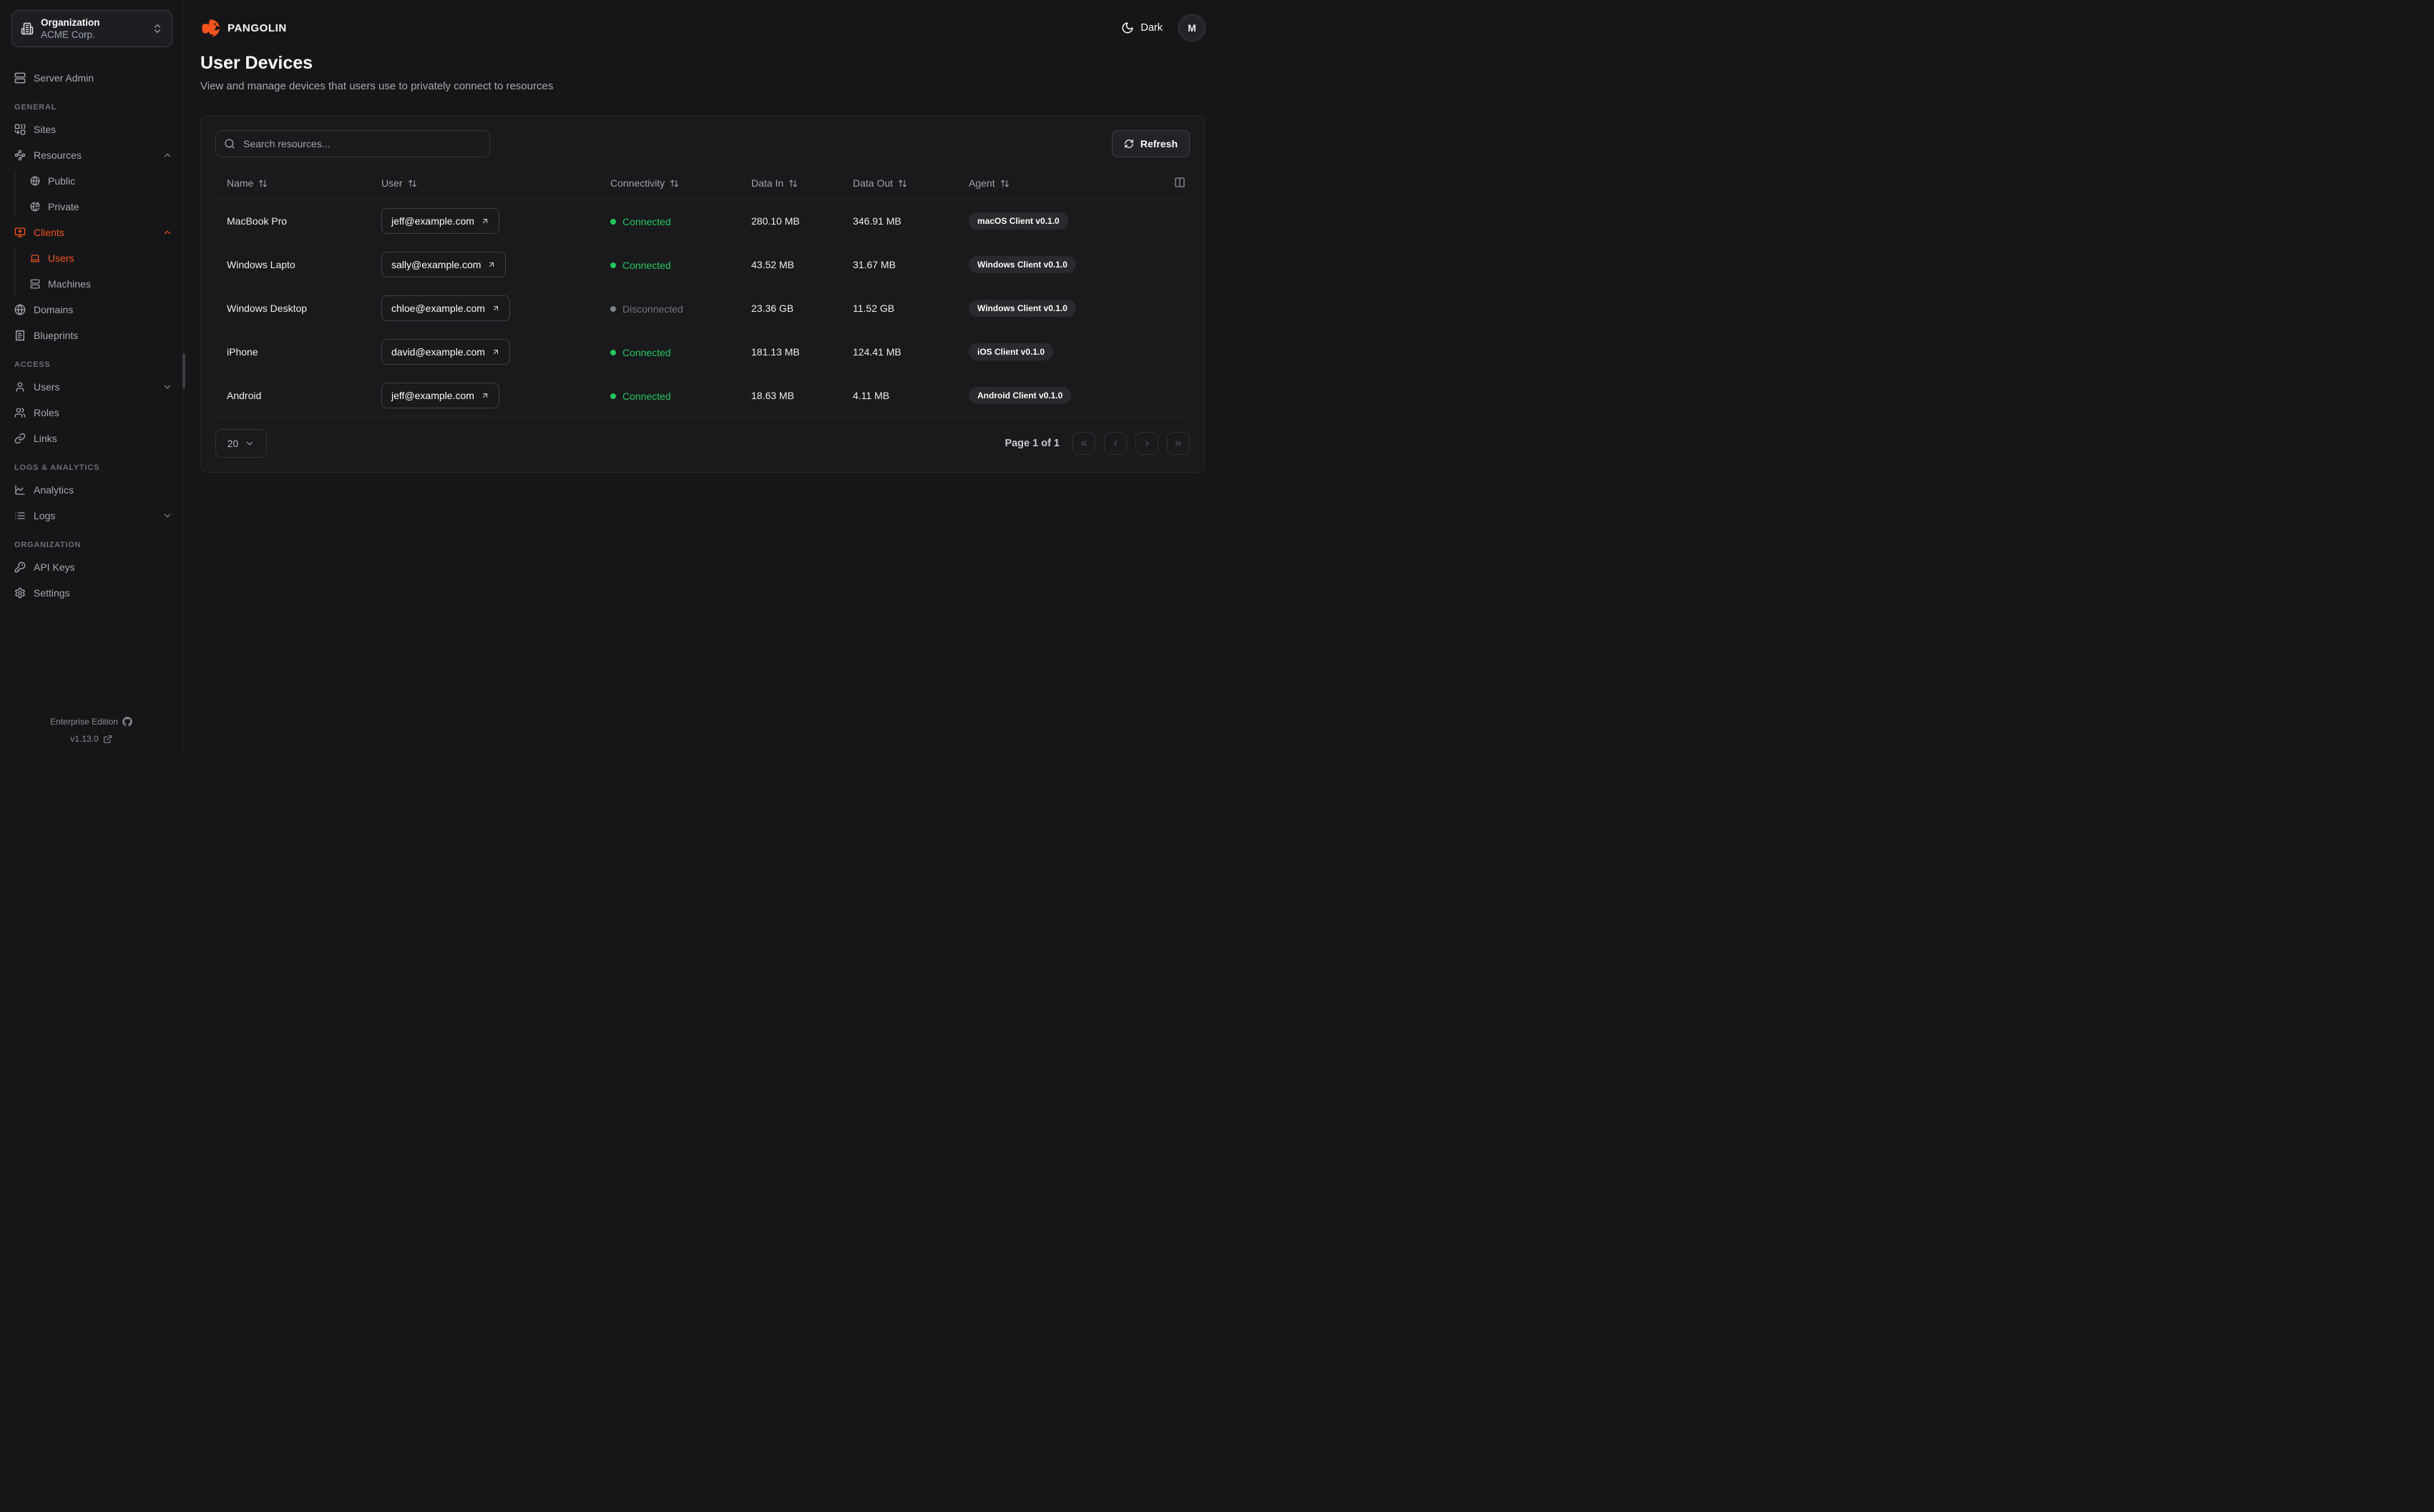 The width and height of the screenshot is (2434, 1512). What do you see at coordinates (1192, 27) in the screenshot?
I see `avatar: M` at bounding box center [1192, 27].